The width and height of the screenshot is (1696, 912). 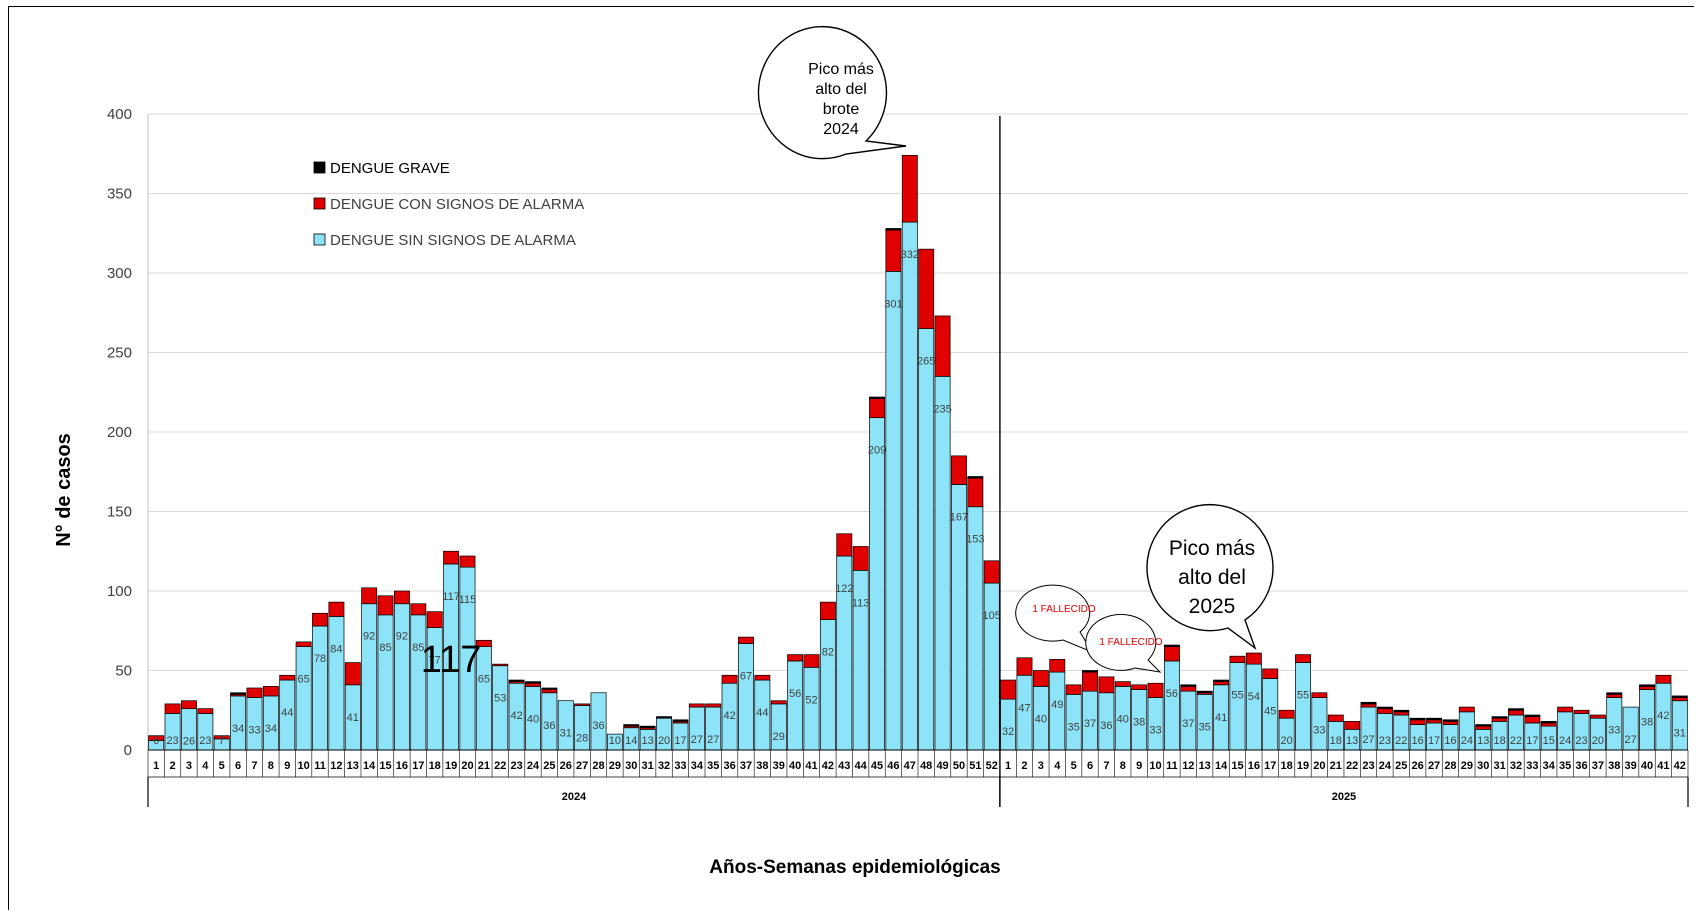 I want to click on callout-text: alto del, so click(x=1212, y=577).